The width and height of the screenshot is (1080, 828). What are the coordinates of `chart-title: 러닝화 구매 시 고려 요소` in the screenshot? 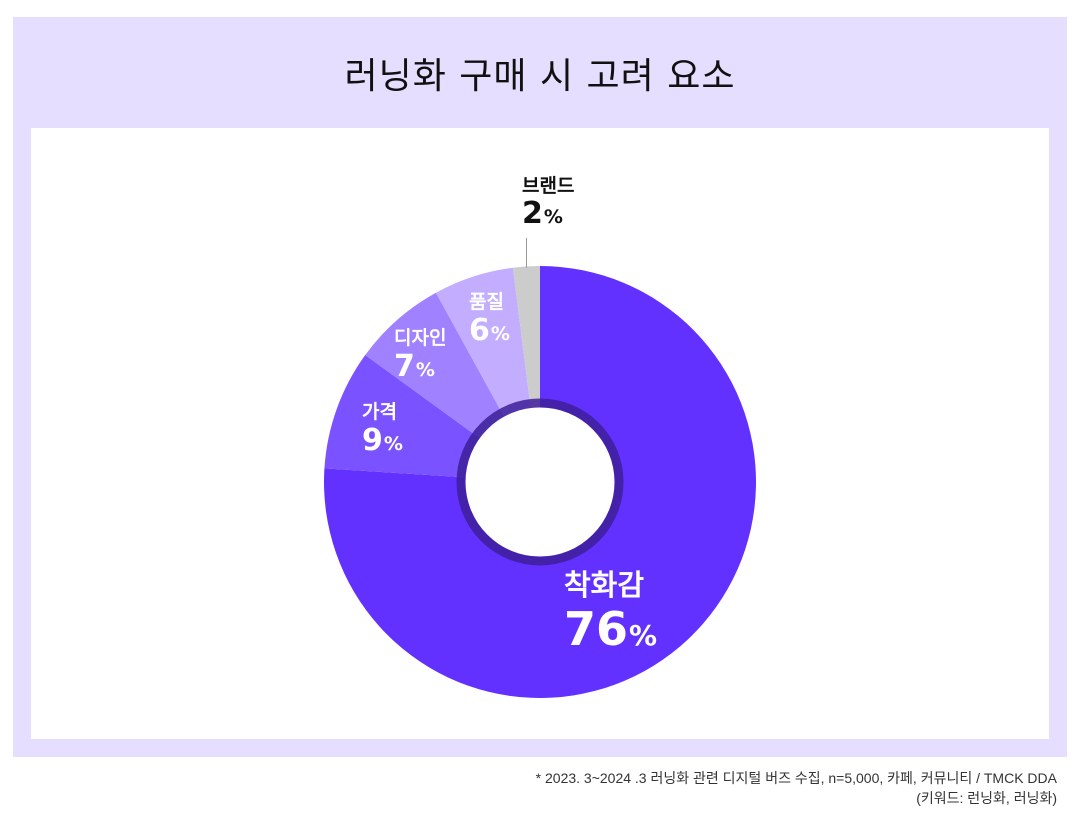 It's located at (540, 76).